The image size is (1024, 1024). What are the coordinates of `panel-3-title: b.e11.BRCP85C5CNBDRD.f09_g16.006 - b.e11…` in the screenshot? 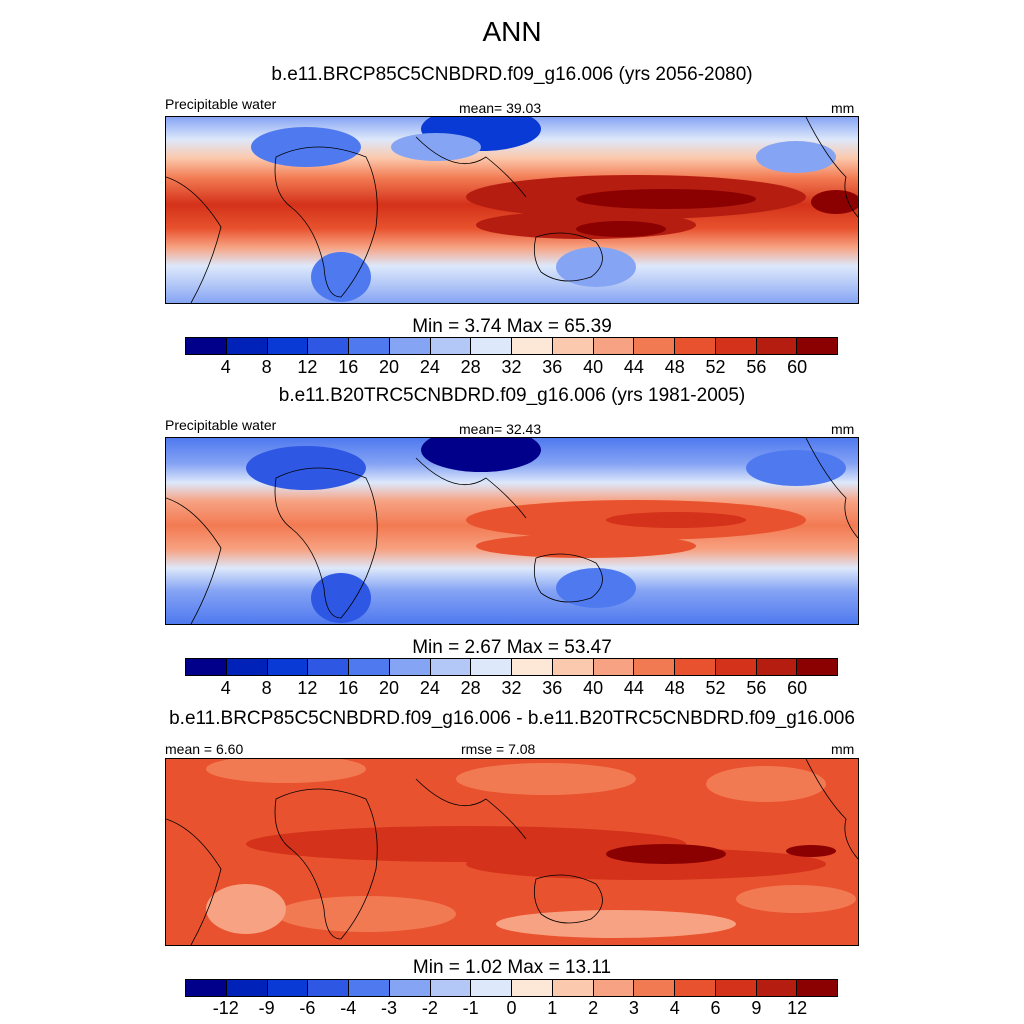 It's located at (512, 718).